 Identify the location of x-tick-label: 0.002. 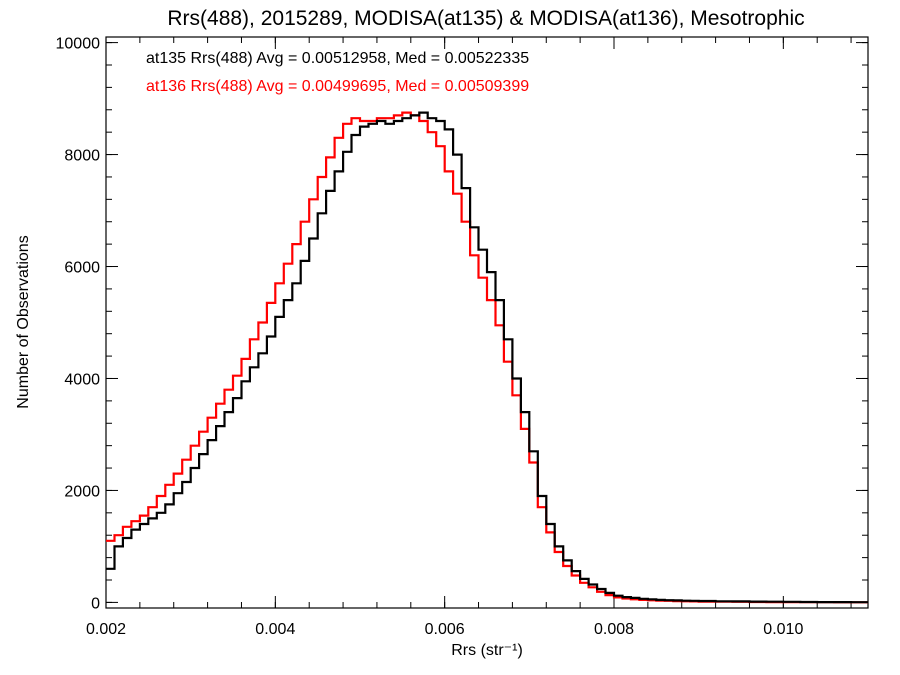
(106, 629).